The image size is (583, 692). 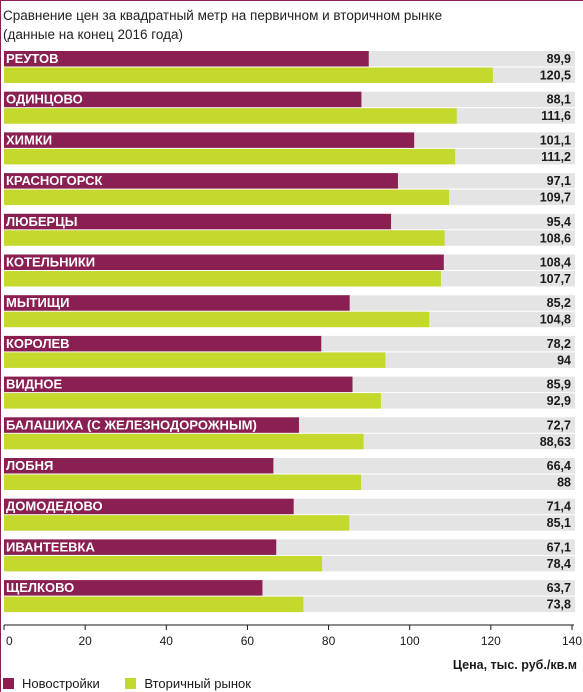 What do you see at coordinates (555, 442) in the screenshot?
I see `data-label: 88,63` at bounding box center [555, 442].